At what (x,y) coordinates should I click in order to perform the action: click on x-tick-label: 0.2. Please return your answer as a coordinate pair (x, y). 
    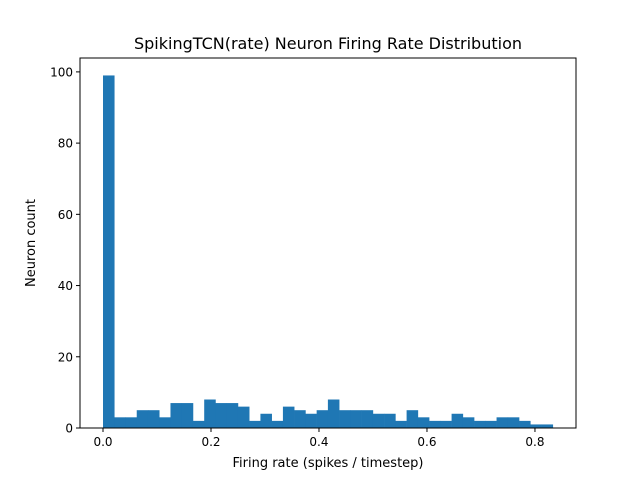
    Looking at the image, I should click on (210, 442).